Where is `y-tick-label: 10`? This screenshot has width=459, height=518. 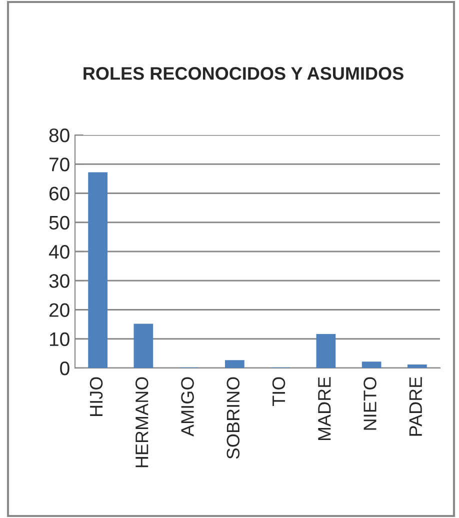
y-tick-label: 10 is located at coordinates (60, 339).